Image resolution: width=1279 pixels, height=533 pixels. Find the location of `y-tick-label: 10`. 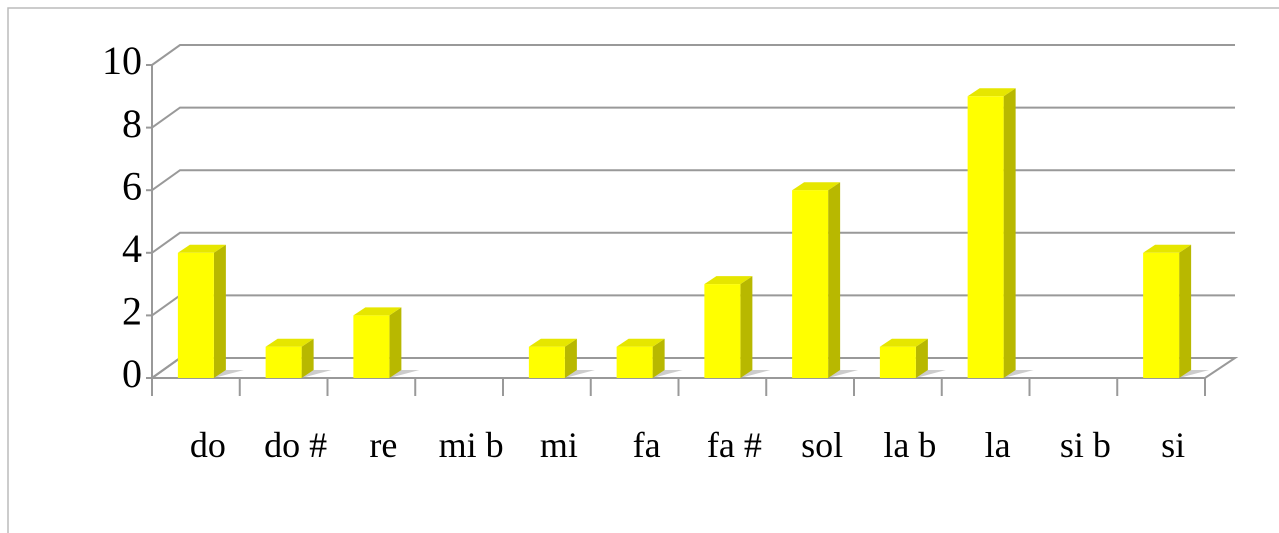

y-tick-label: 10 is located at coordinates (122, 60).